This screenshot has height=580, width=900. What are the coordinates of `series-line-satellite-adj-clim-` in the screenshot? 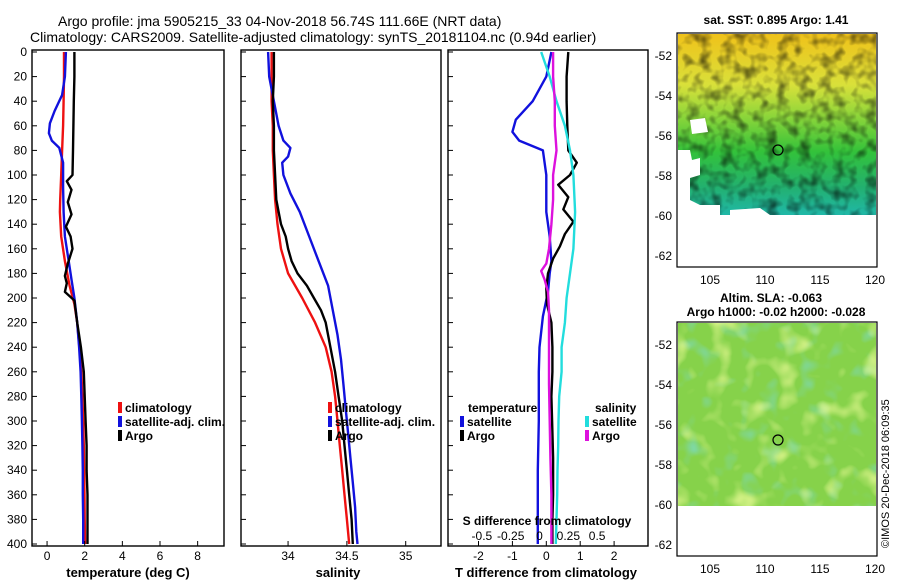 It's located at (312, 298).